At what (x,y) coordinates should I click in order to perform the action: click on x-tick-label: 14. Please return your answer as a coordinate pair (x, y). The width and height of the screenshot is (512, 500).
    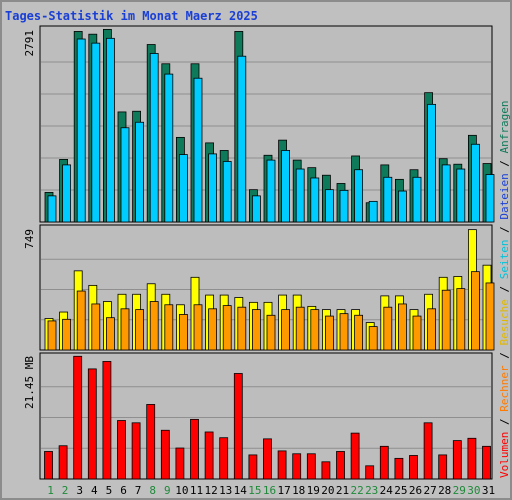
    Looking at the image, I should click on (241, 490).